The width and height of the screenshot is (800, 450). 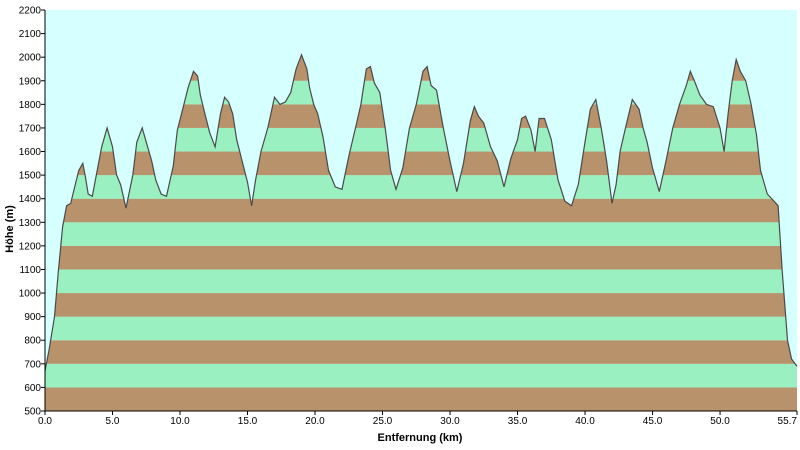 What do you see at coordinates (315, 421) in the screenshot?
I see `x-tick-label-4: 20.0` at bounding box center [315, 421].